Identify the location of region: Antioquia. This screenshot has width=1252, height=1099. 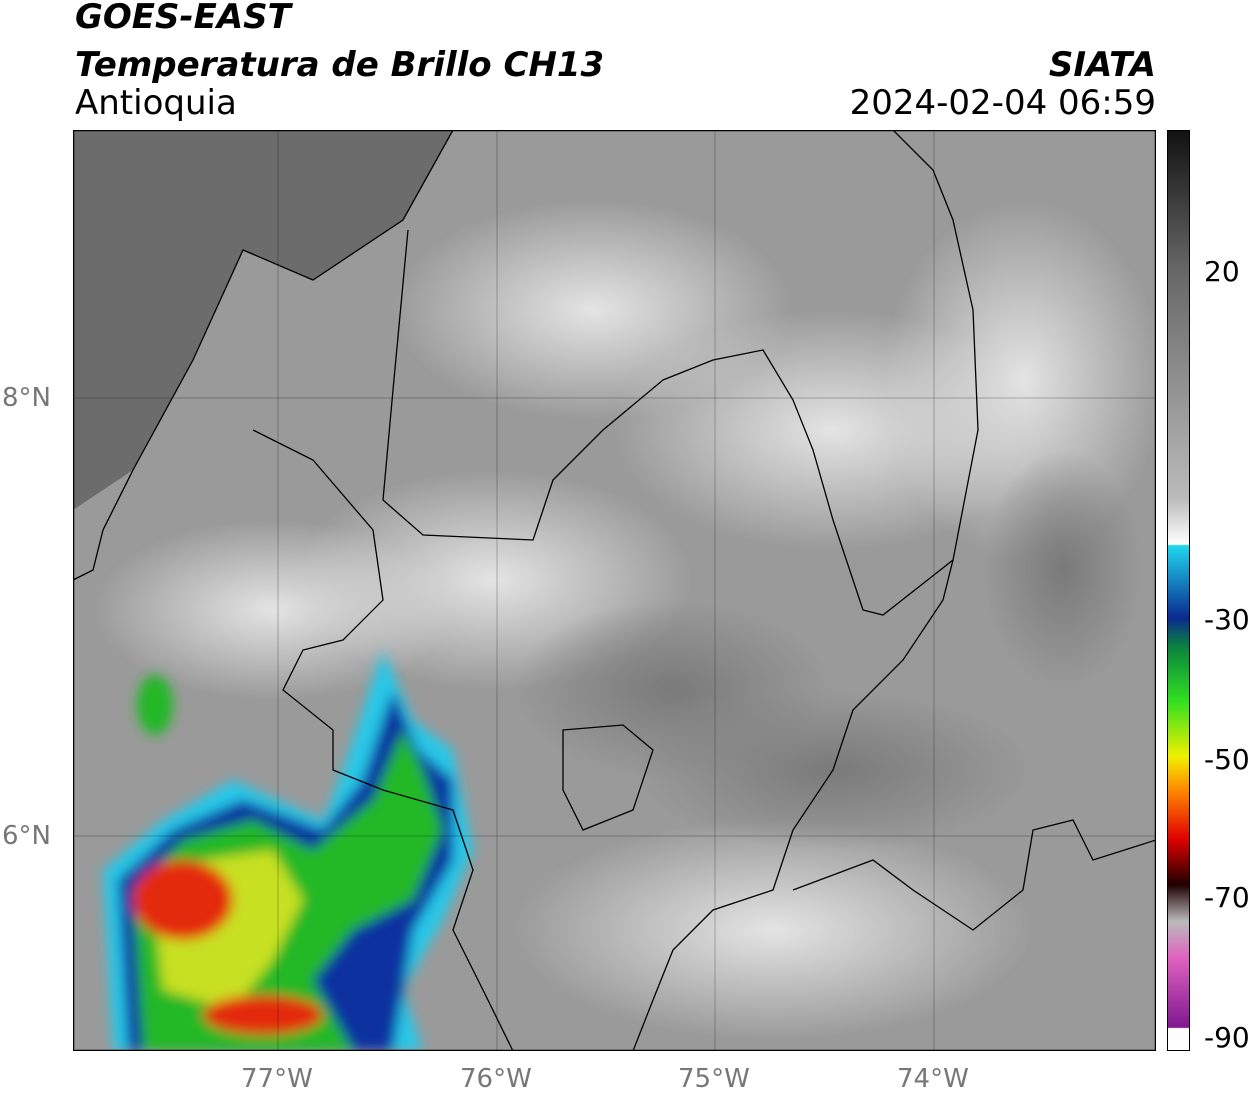
(156, 103).